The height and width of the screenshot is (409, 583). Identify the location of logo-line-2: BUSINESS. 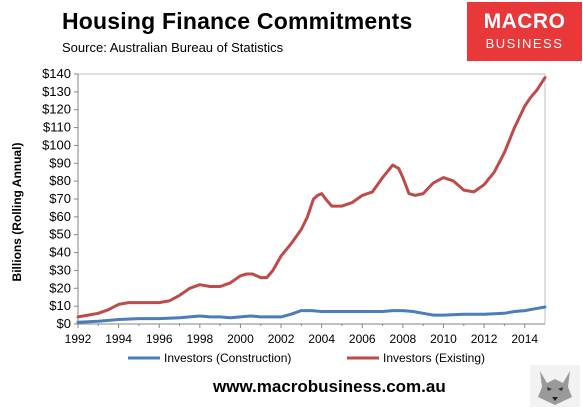
(524, 43).